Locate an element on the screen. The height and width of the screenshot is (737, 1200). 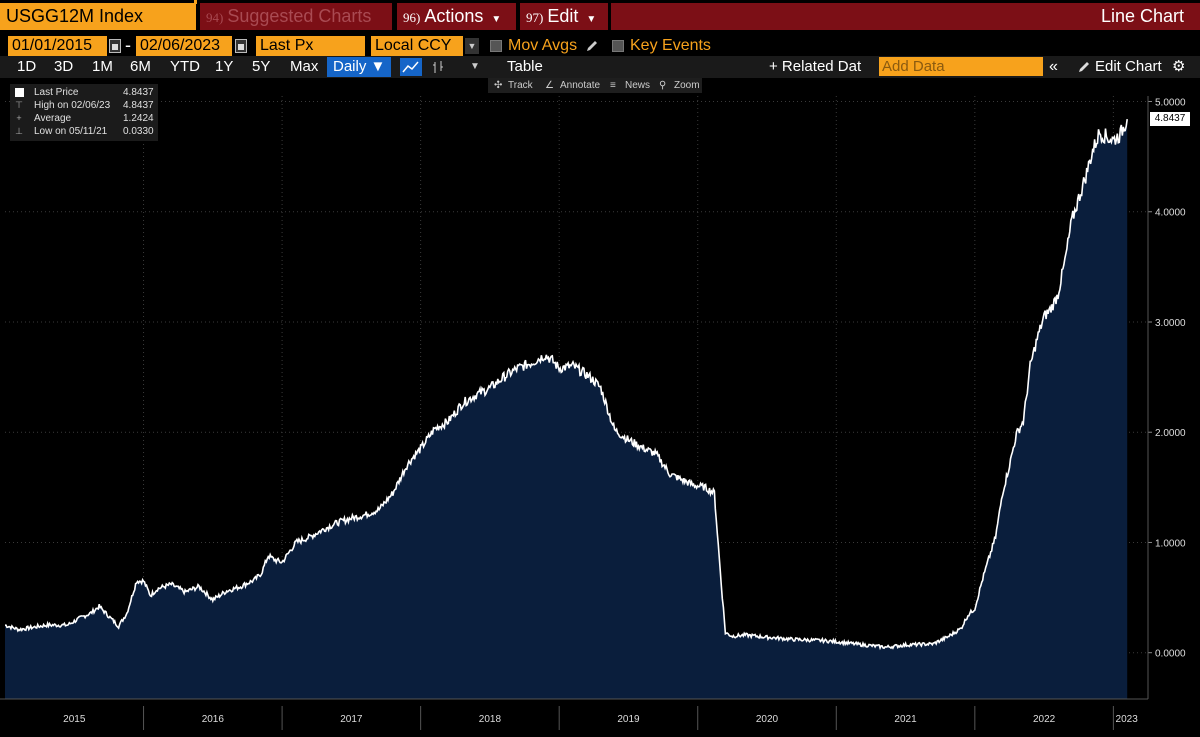
x-tick-label: 2018 is located at coordinates (490, 719).